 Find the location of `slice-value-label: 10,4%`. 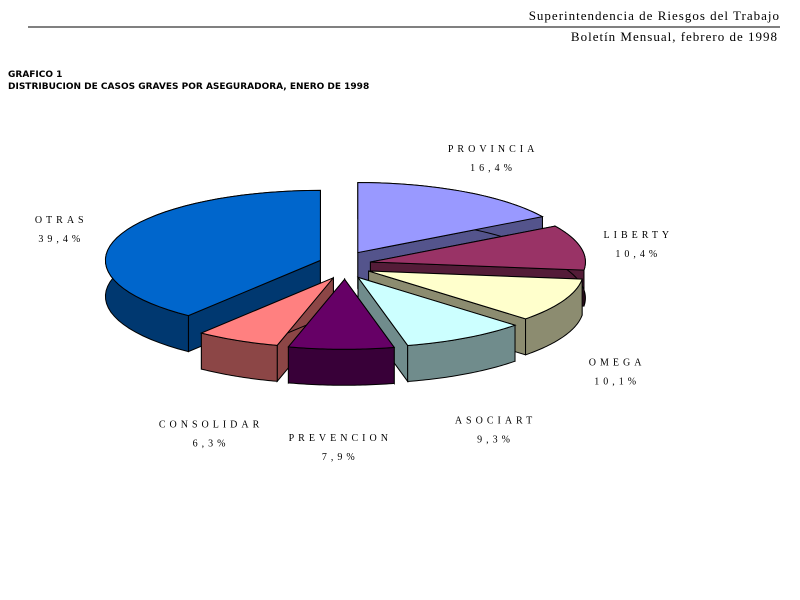

slice-value-label: 10,4% is located at coordinates (638, 254).